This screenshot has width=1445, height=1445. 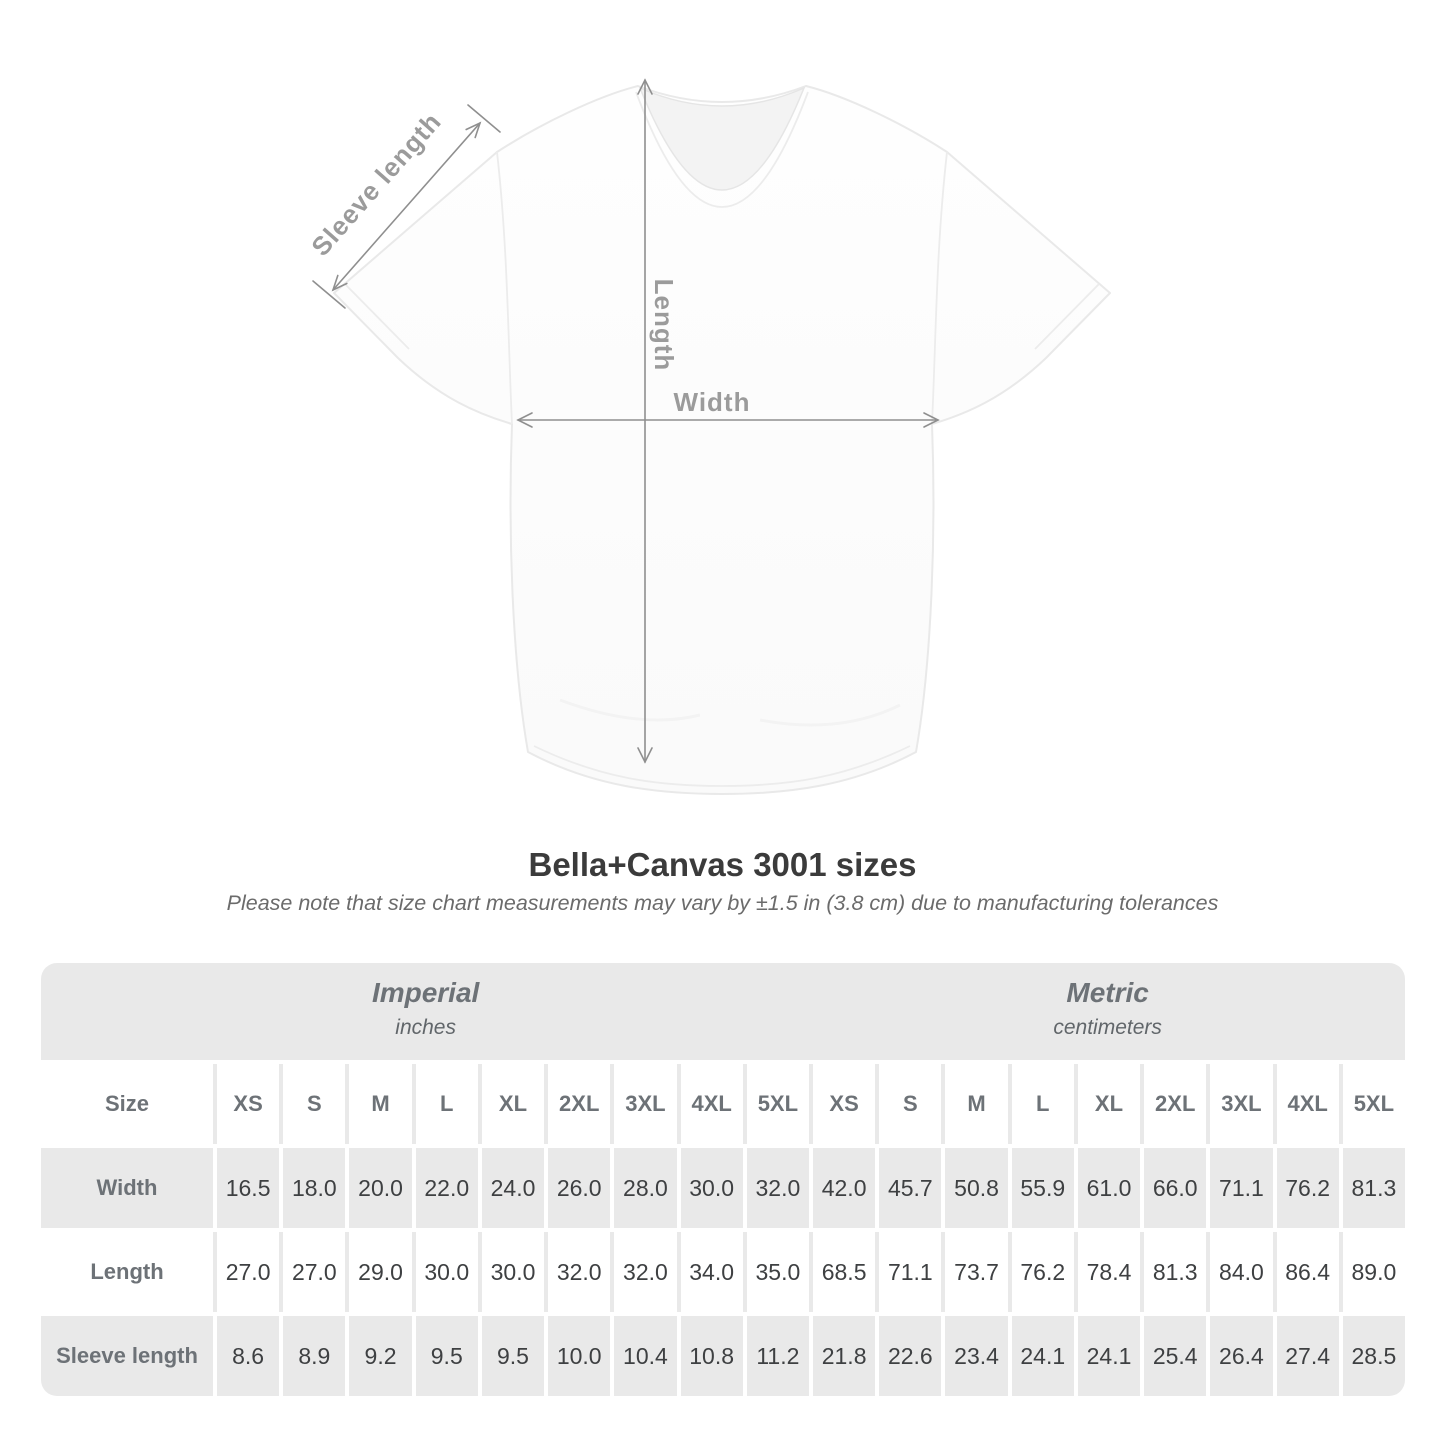 What do you see at coordinates (711, 1272) in the screenshot?
I see `value-cell: 34.0` at bounding box center [711, 1272].